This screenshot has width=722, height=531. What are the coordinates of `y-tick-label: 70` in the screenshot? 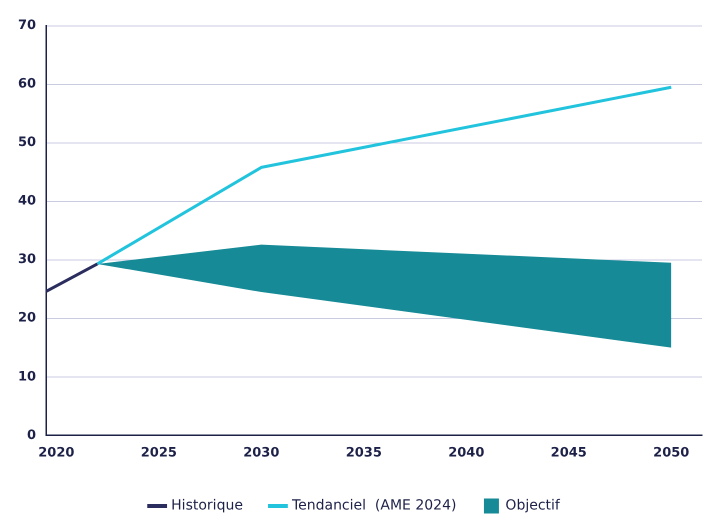 It's located at (27, 26).